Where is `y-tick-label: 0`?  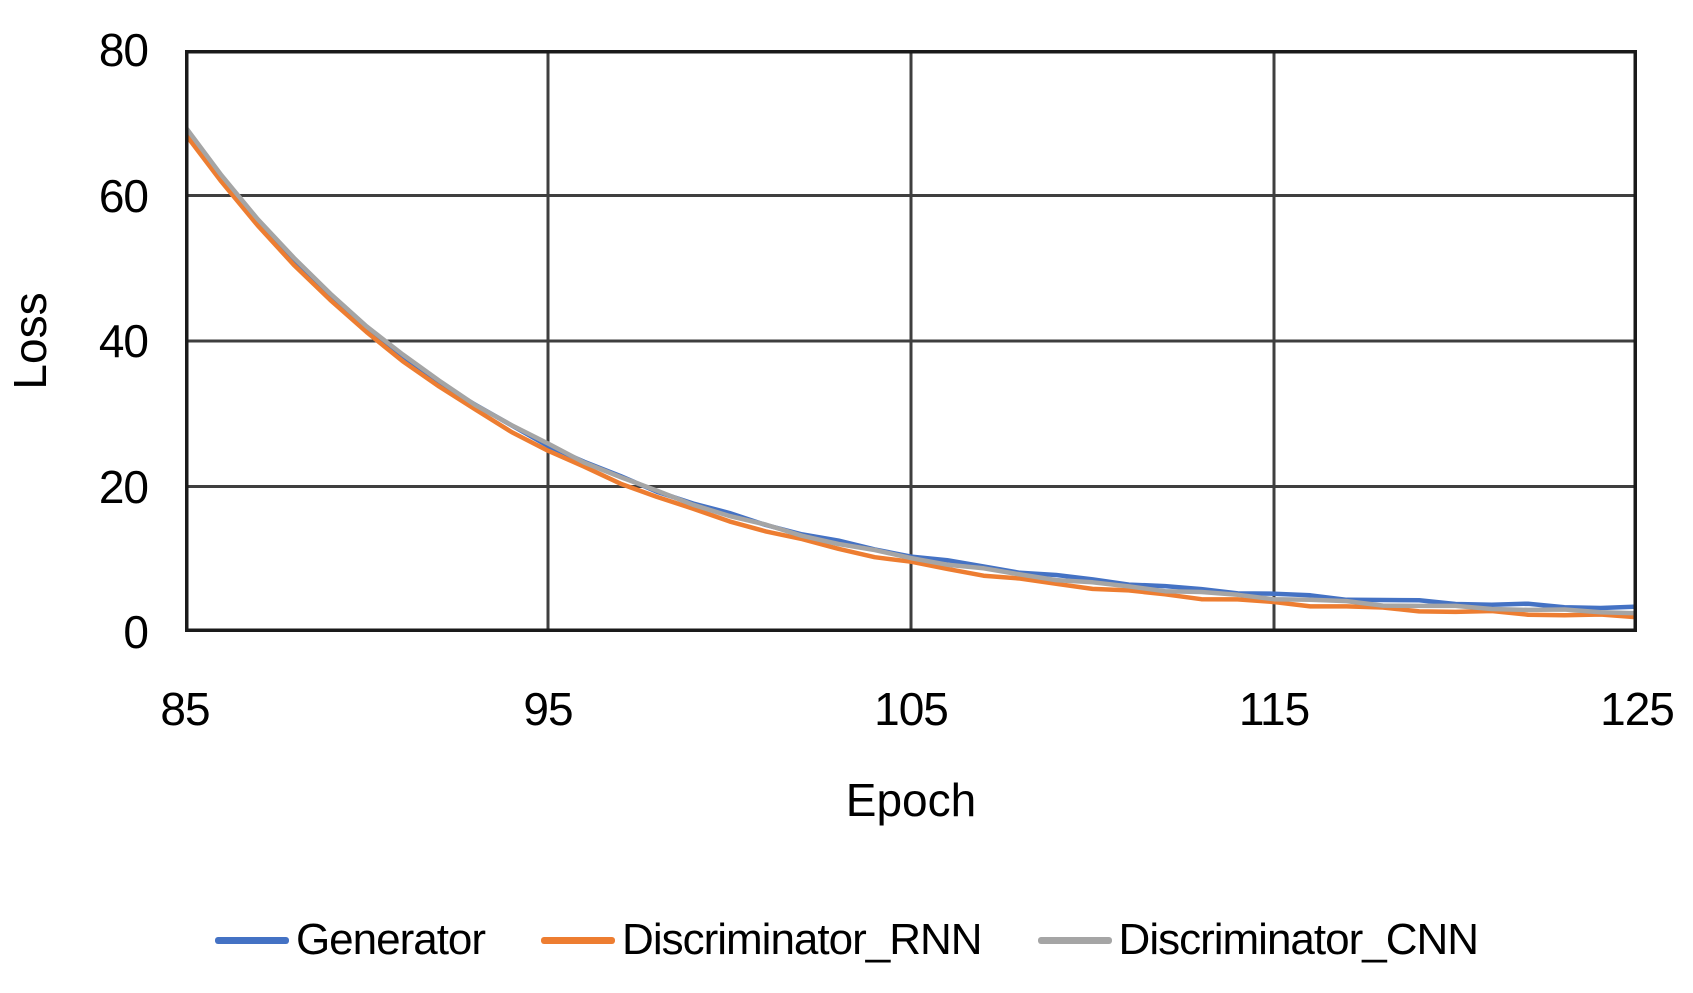 y-tick-label: 0 is located at coordinates (136, 632).